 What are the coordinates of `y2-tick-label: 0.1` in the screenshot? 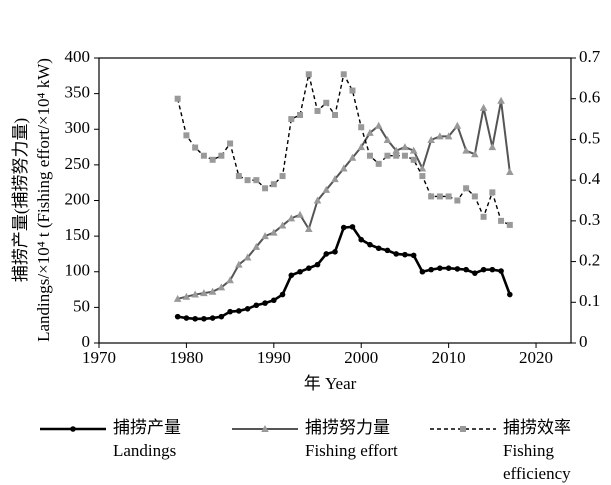 It's located at (589, 300).